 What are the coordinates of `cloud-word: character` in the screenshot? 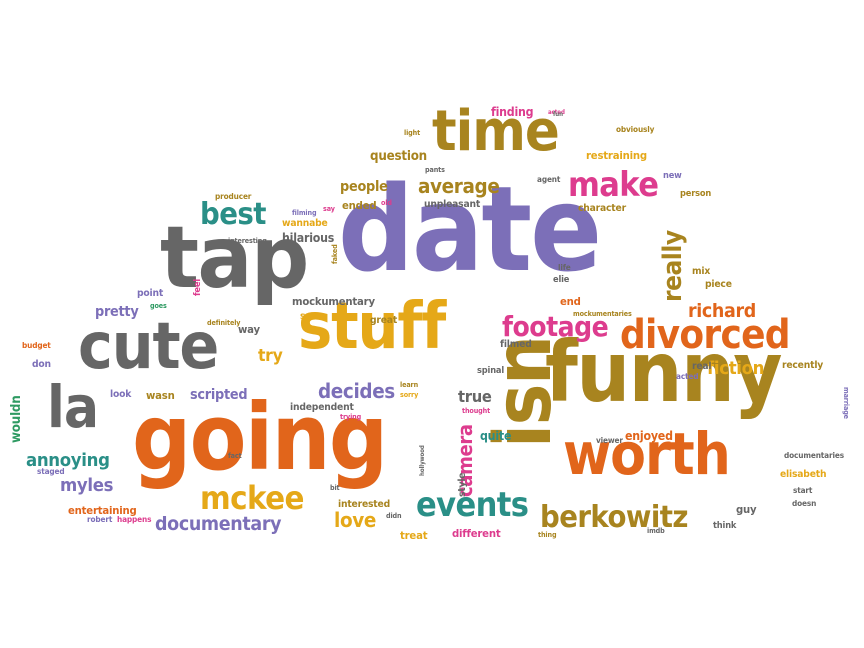 It's located at (602, 208).